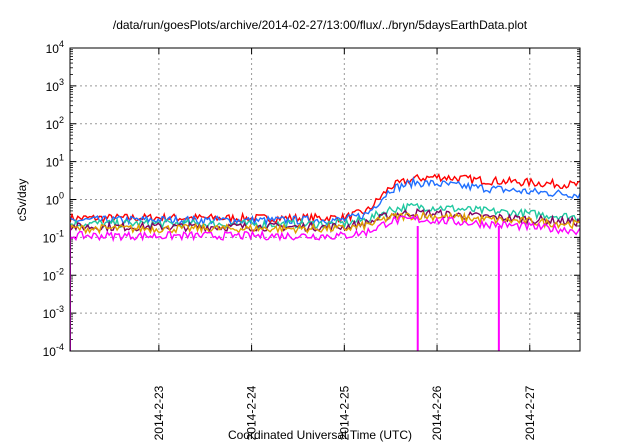 The height and width of the screenshot is (448, 640). I want to click on y-tick-label: 10², so click(55, 123).